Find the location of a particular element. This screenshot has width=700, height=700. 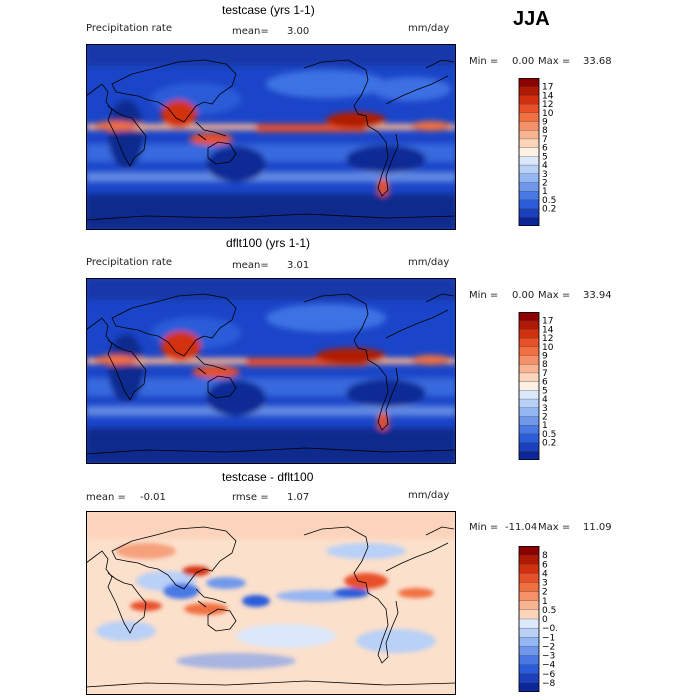

panel1-colorbar-tick-label: 8 is located at coordinates (545, 131).